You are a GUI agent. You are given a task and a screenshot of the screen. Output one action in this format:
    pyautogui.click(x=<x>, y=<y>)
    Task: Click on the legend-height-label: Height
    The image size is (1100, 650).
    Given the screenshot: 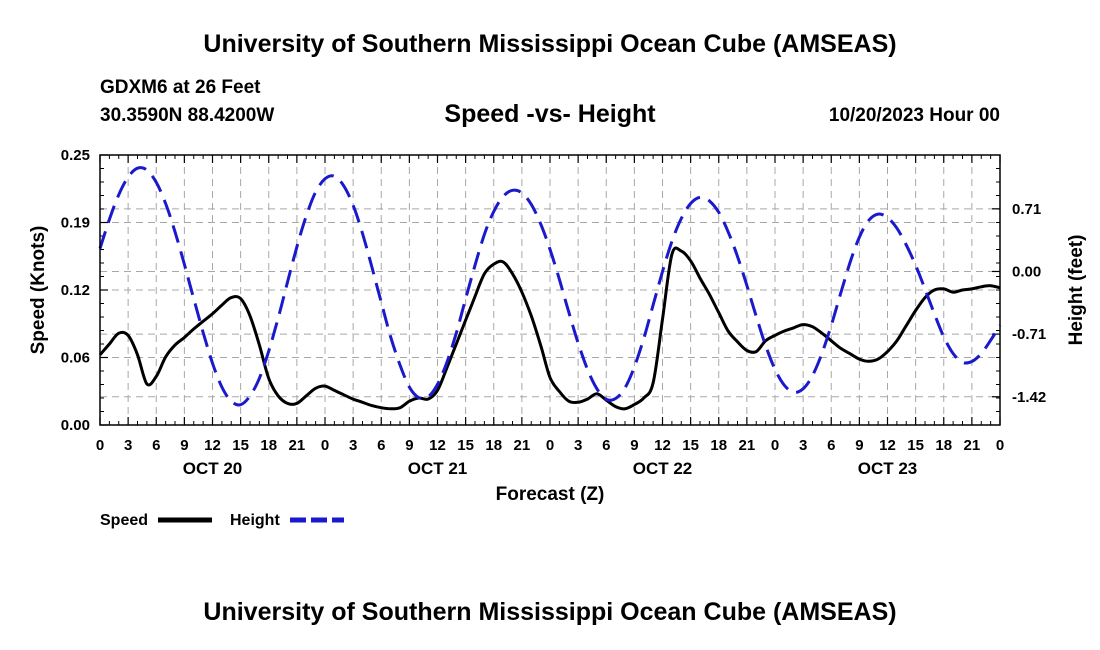 What is the action you would take?
    pyautogui.click(x=255, y=520)
    